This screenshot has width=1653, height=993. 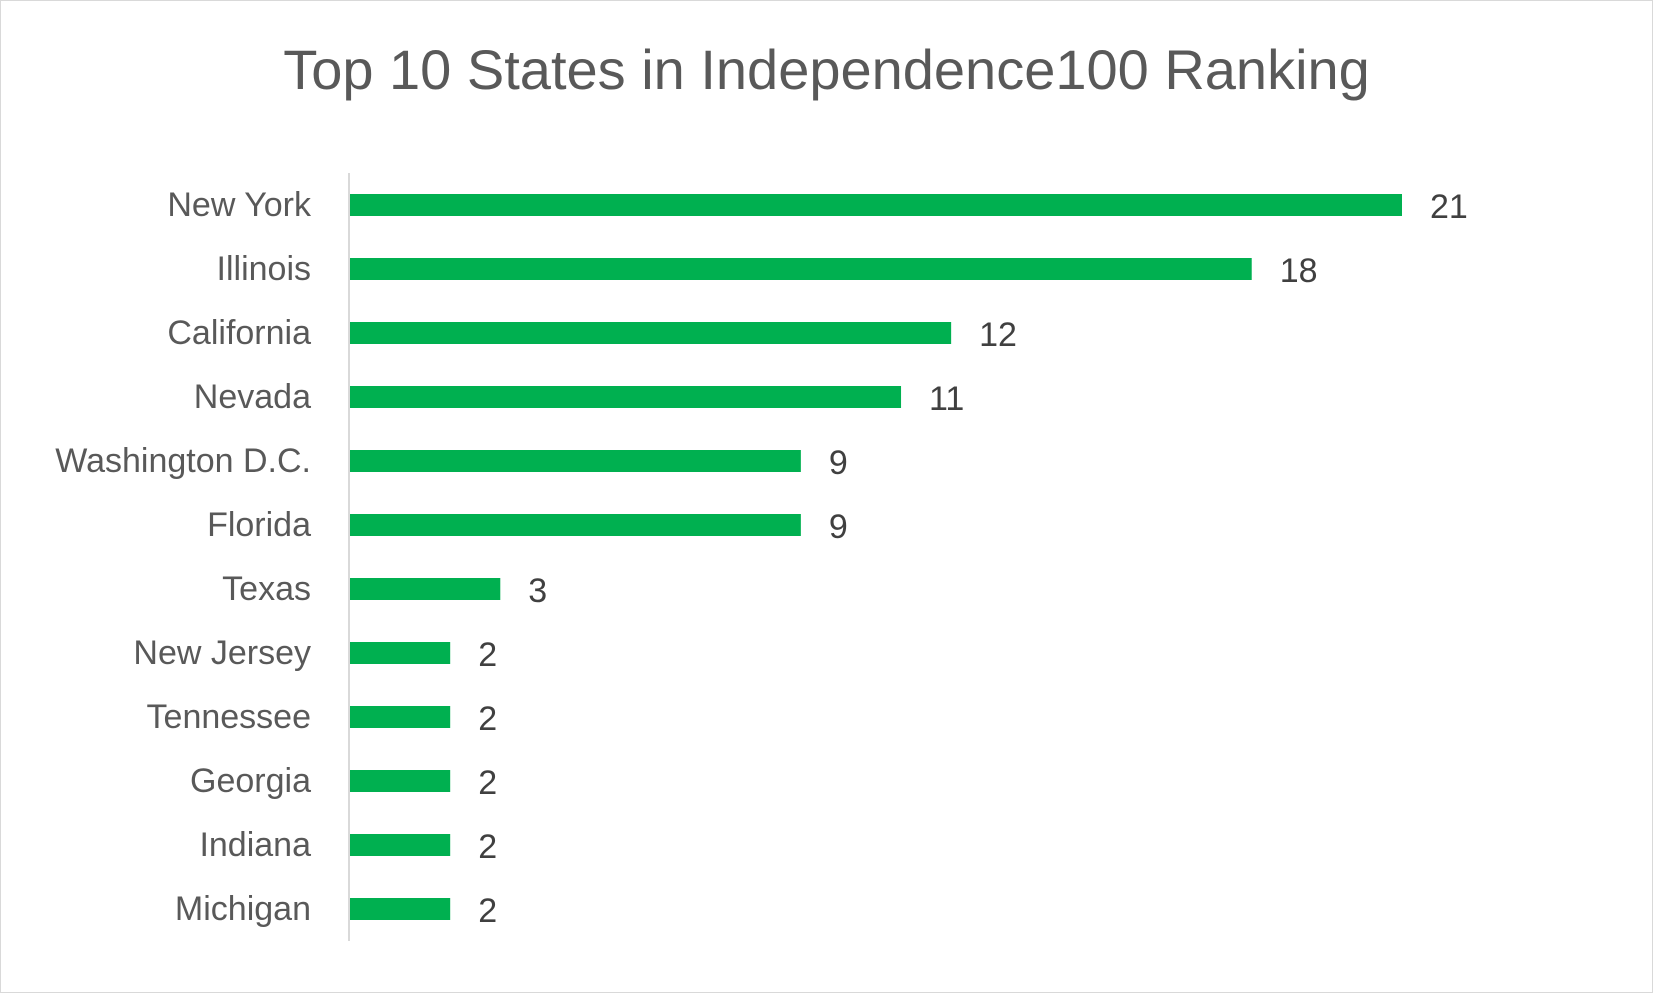 What do you see at coordinates (243, 909) in the screenshot?
I see `category-label: Michigan` at bounding box center [243, 909].